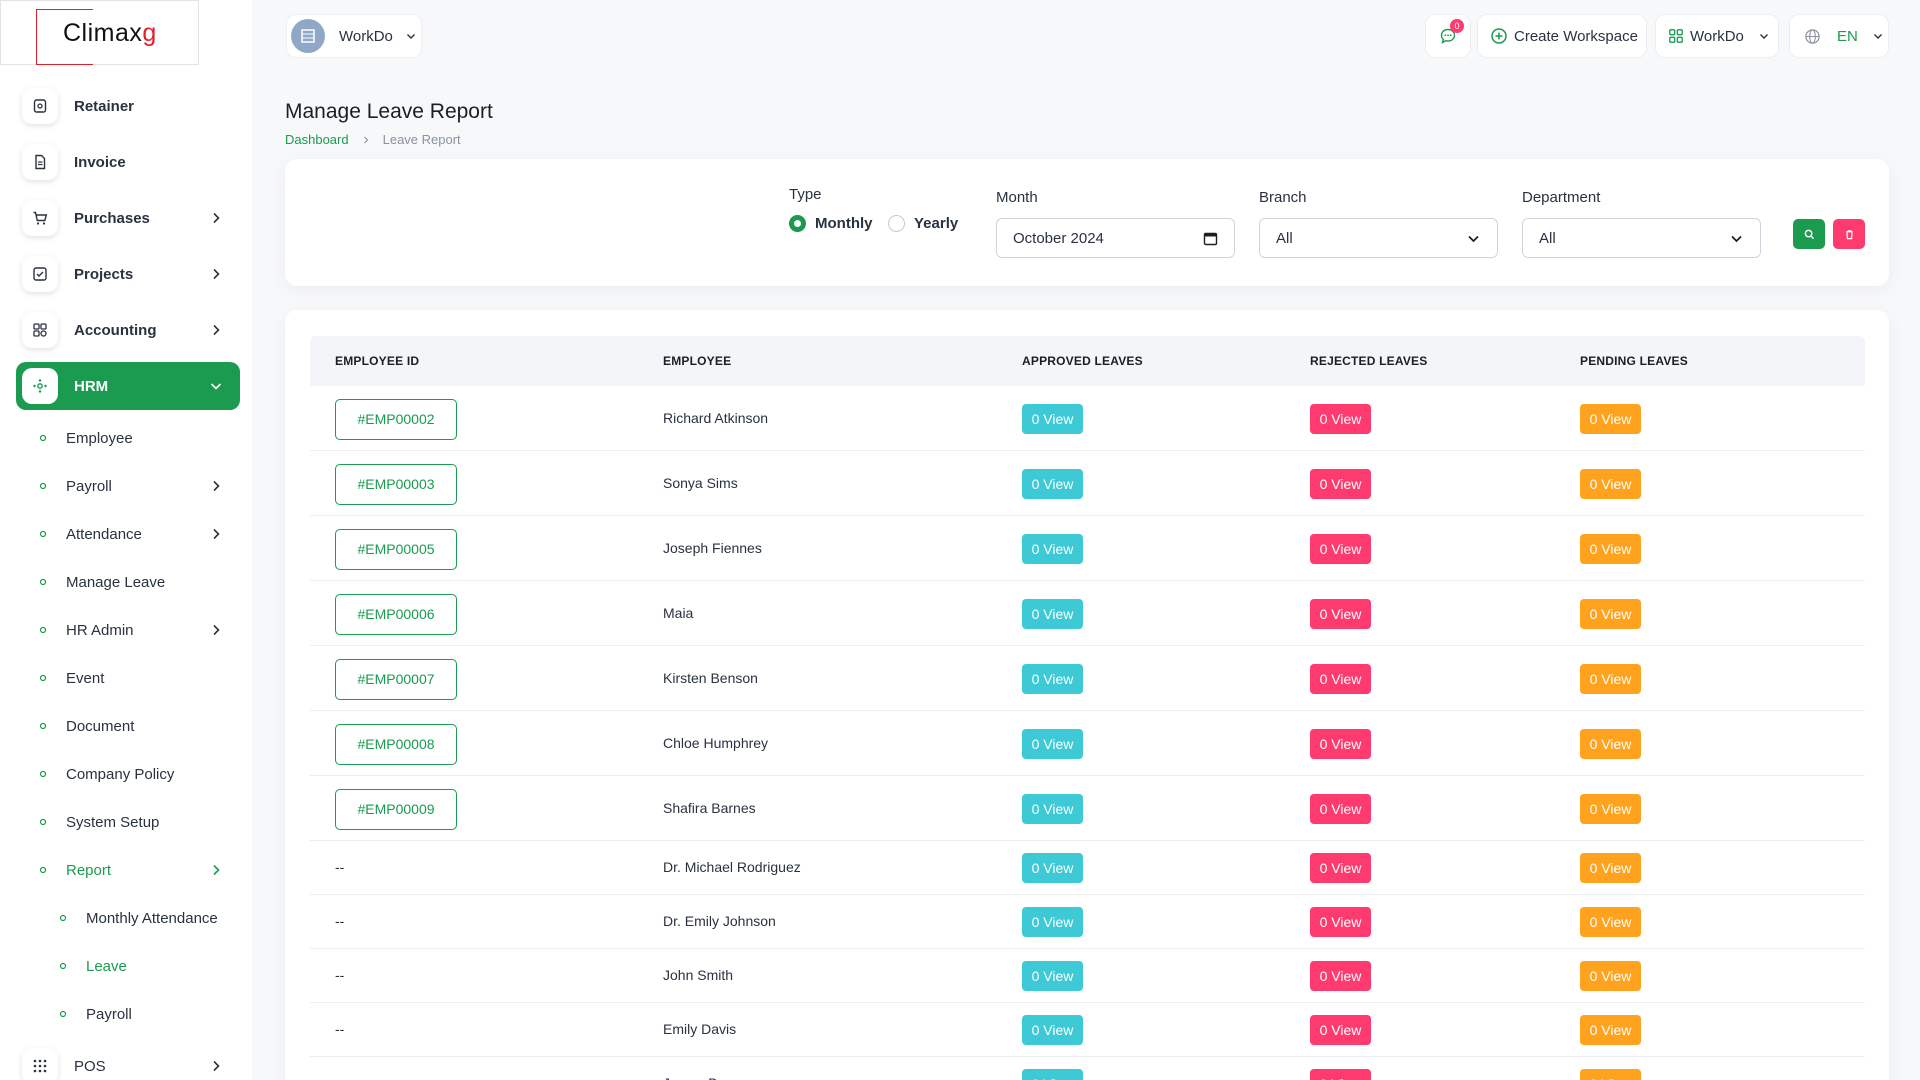 The height and width of the screenshot is (1080, 1920). Describe the element at coordinates (396, 679) in the screenshot. I see `employee-id-button: #EMP00007` at that location.